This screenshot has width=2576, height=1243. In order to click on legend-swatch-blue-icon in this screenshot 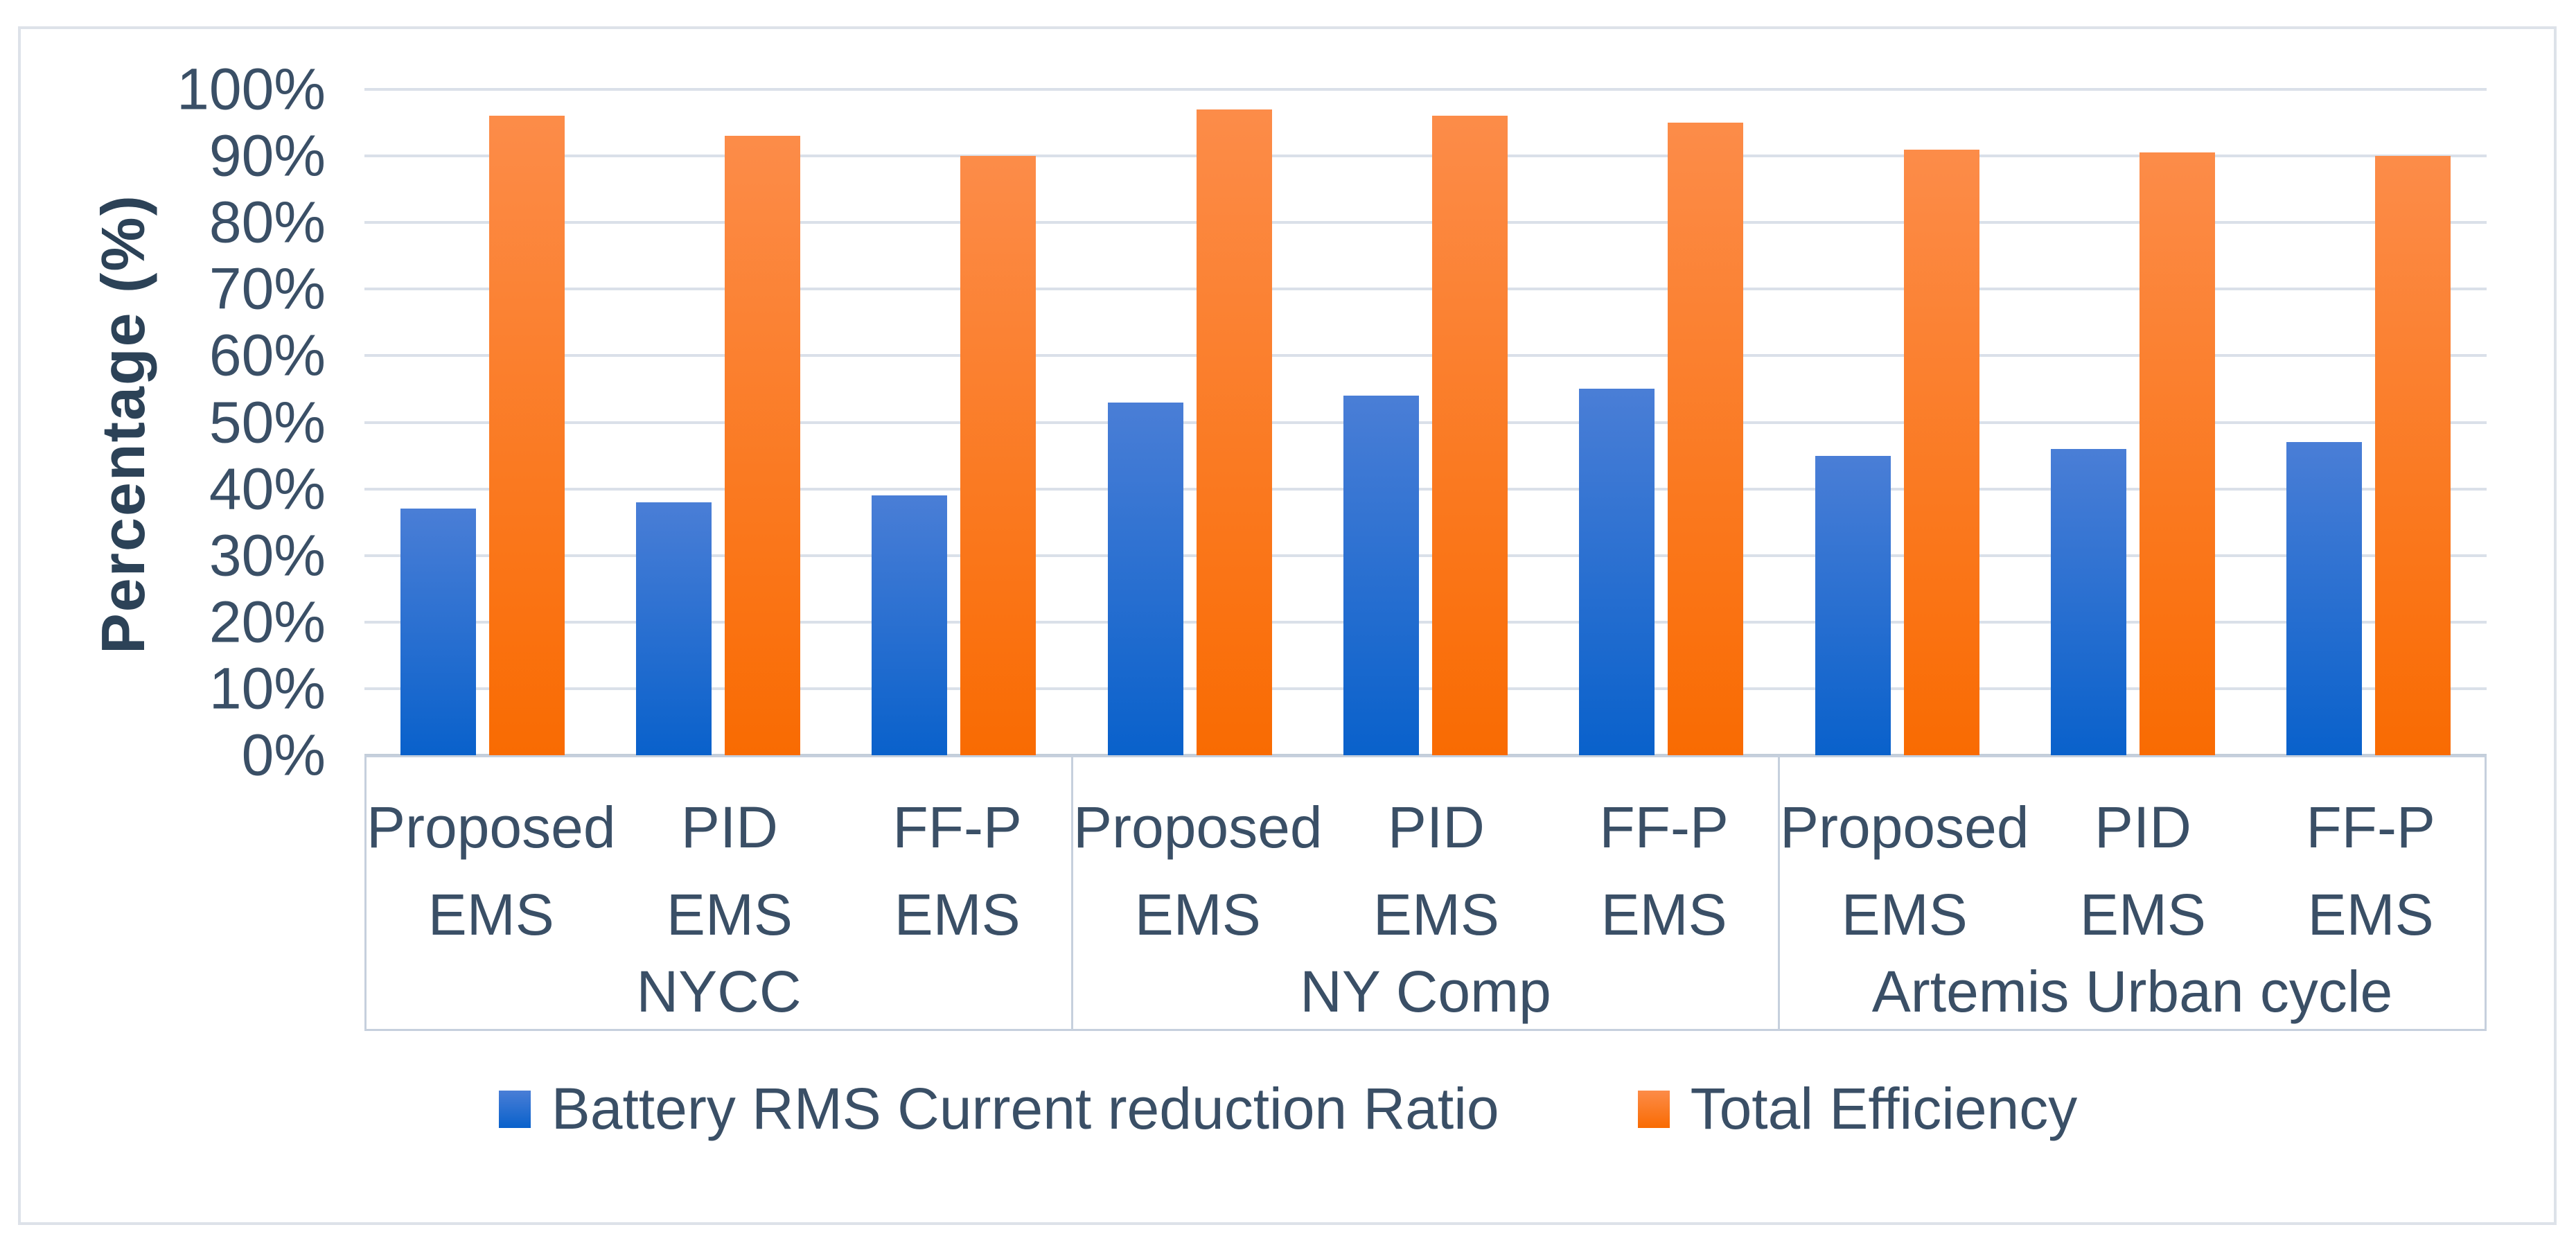, I will do `click(514, 1109)`.